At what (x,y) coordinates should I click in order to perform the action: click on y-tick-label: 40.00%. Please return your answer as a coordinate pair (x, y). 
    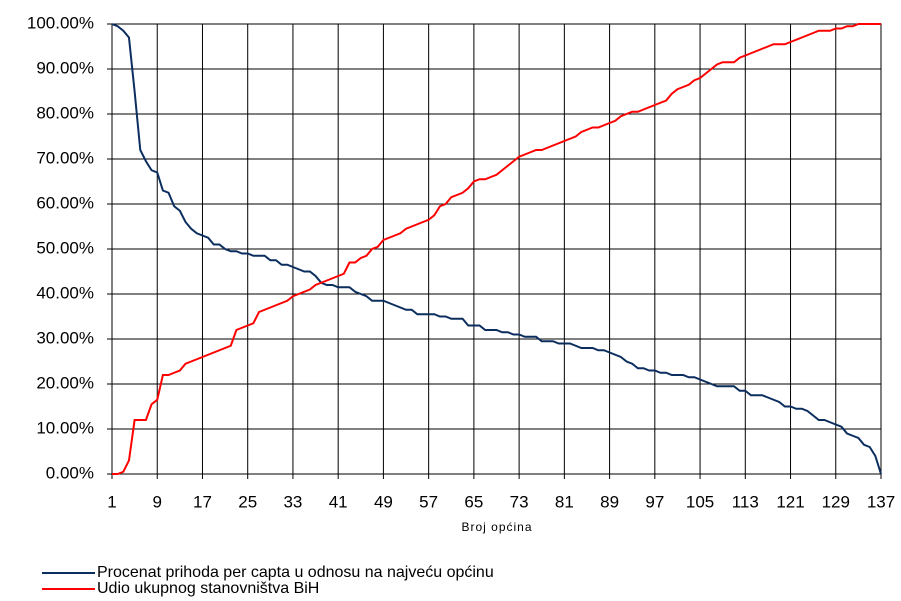
    Looking at the image, I should click on (65, 292).